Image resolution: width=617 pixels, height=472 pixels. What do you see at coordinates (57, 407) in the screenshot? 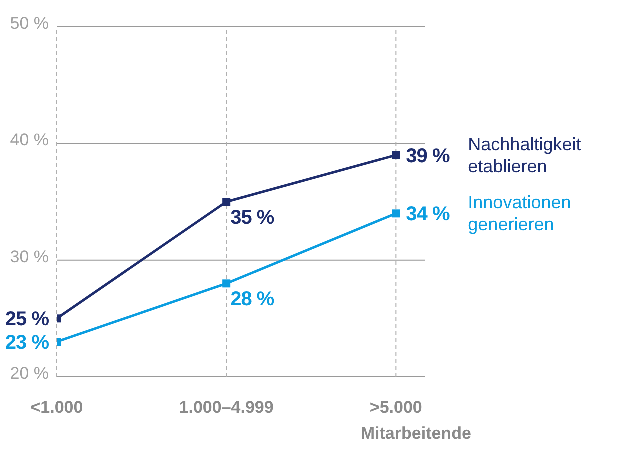
I see `x-tick-label: <1.000` at bounding box center [57, 407].